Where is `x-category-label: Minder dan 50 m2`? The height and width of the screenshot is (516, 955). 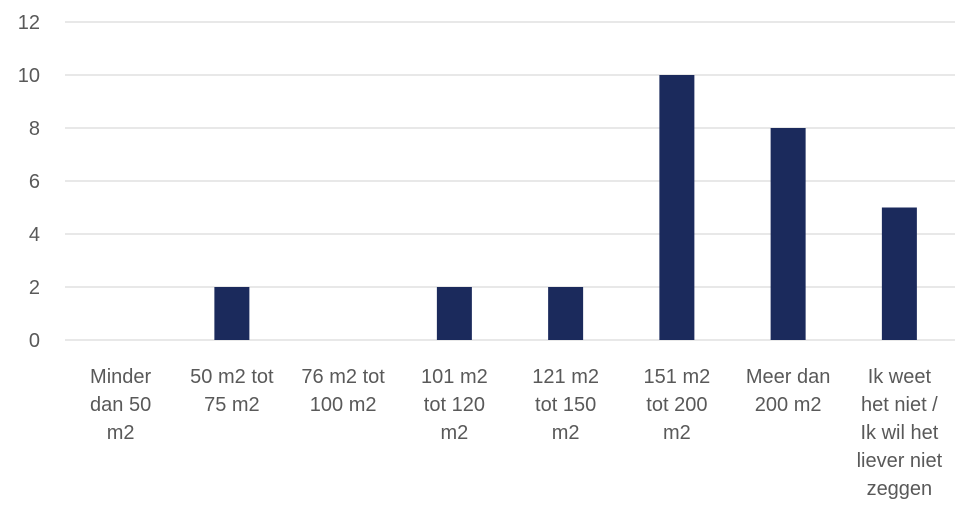 x-category-label: Minder dan 50 m2 is located at coordinates (120, 405).